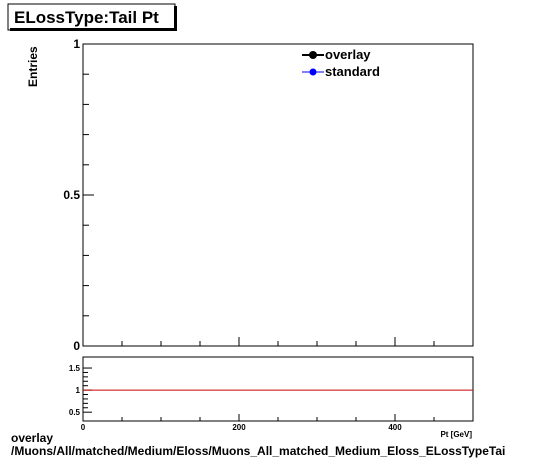 This screenshot has width=546, height=462. Describe the element at coordinates (278, 389) in the screenshot. I see `ratio-plot-frame` at that location.